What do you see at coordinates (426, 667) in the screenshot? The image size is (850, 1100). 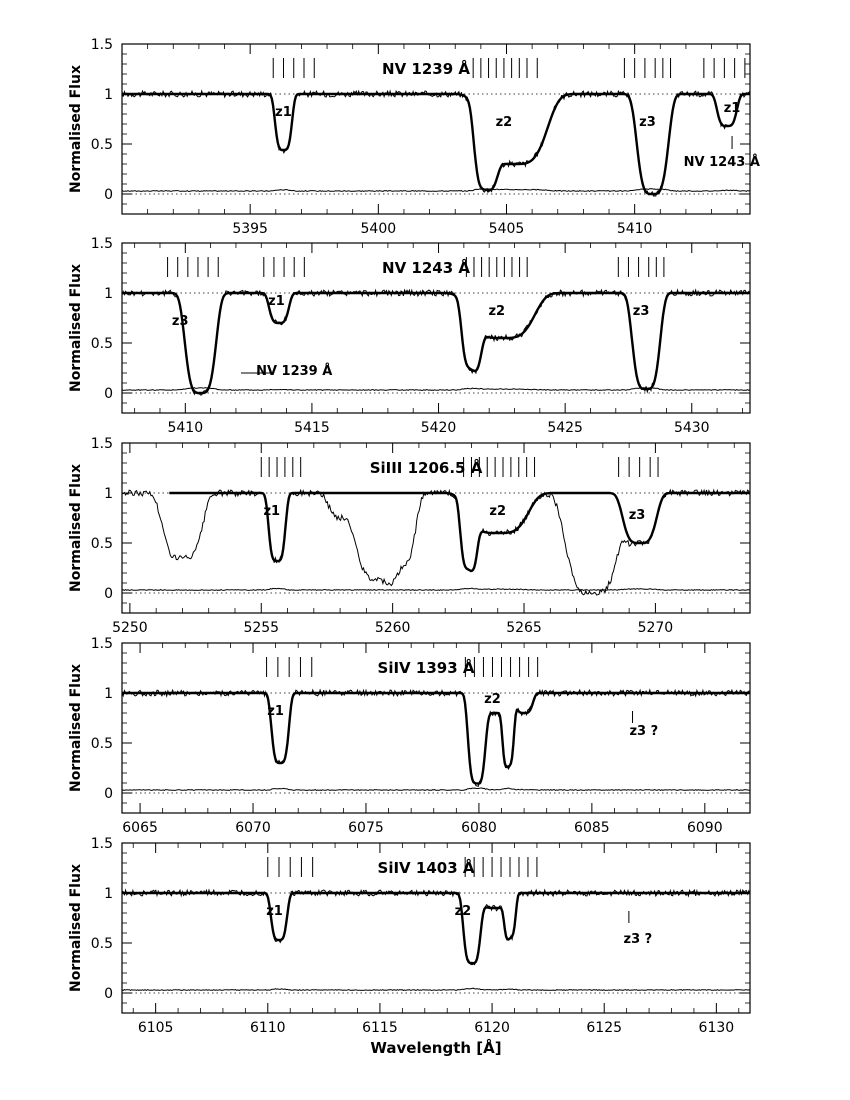 I see `panel-title: SiIV 1393 Å` at bounding box center [426, 667].